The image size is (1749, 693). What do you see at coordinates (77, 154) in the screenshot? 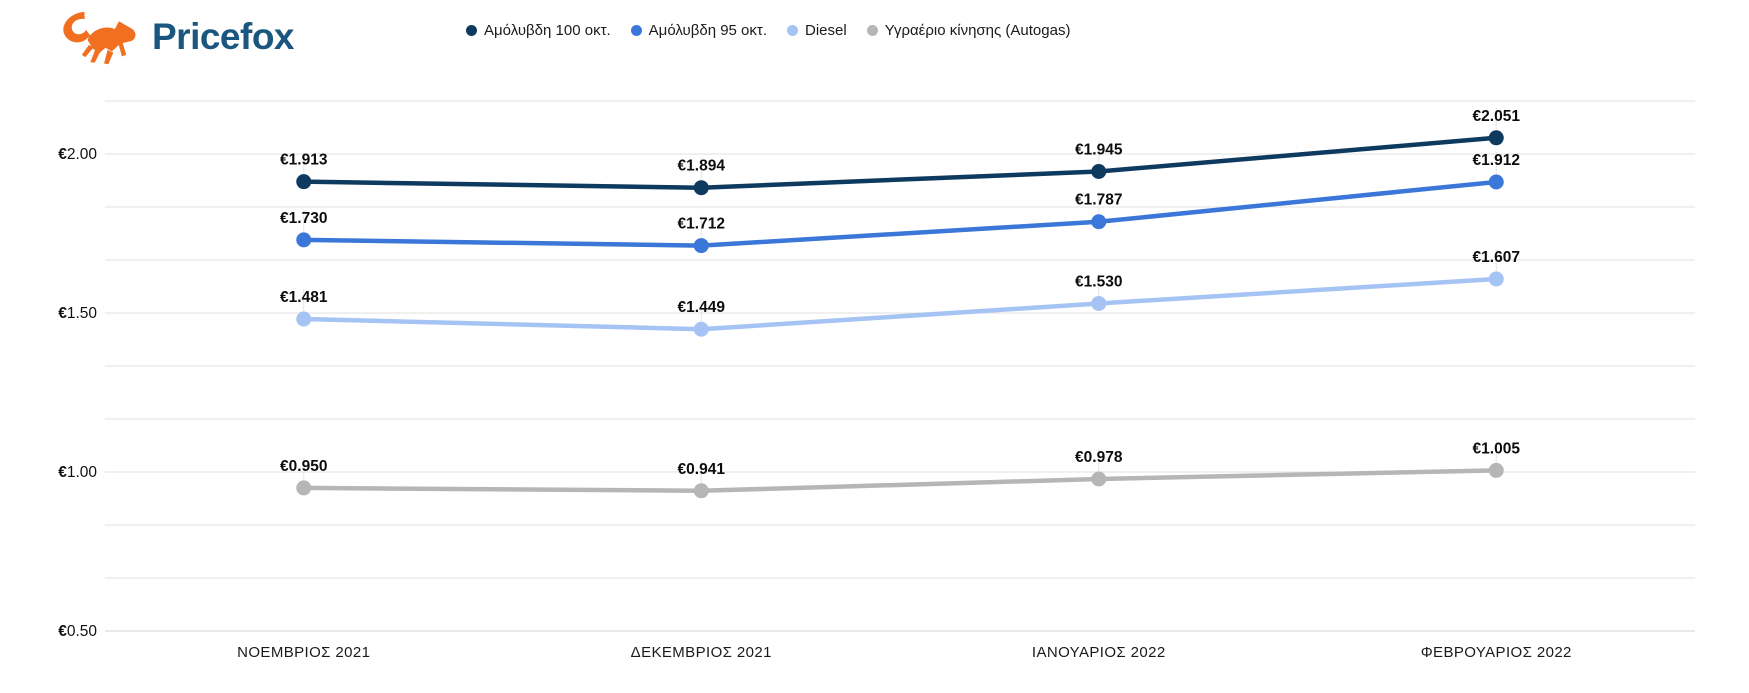
I see `y-axis-label: €2.00` at bounding box center [77, 154].